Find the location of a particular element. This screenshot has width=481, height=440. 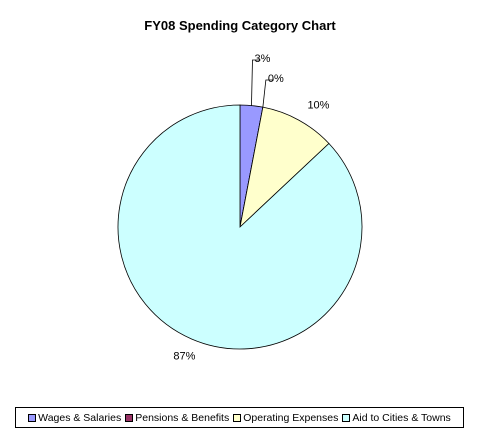

slice-label-aid-to-cities-and-towns: 87% is located at coordinates (184, 356).